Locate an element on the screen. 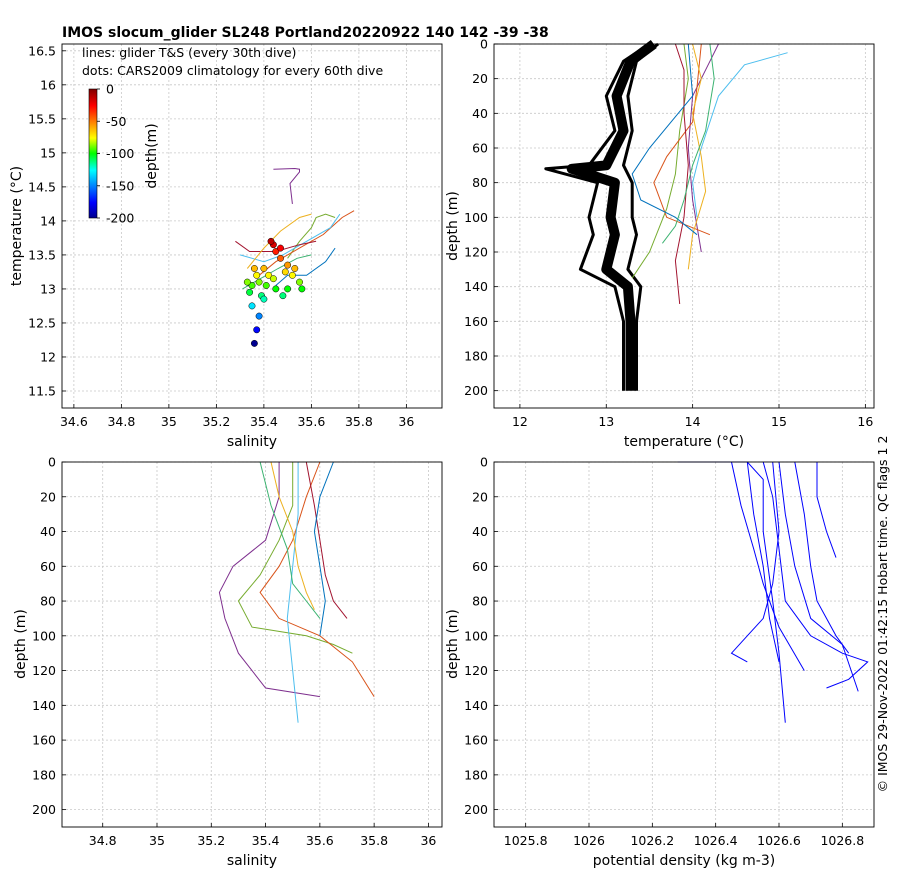 Image resolution: width=900 pixels, height=880 pixels. dens-y-ticks: 0 20 40 60 80 100 120 140 160 180 200 is located at coordinates (481, 636).